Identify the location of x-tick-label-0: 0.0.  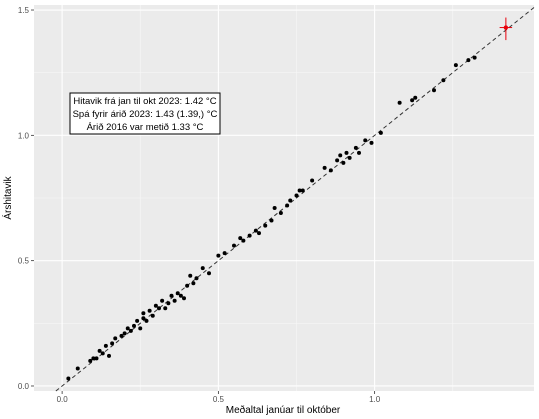
(63, 399).